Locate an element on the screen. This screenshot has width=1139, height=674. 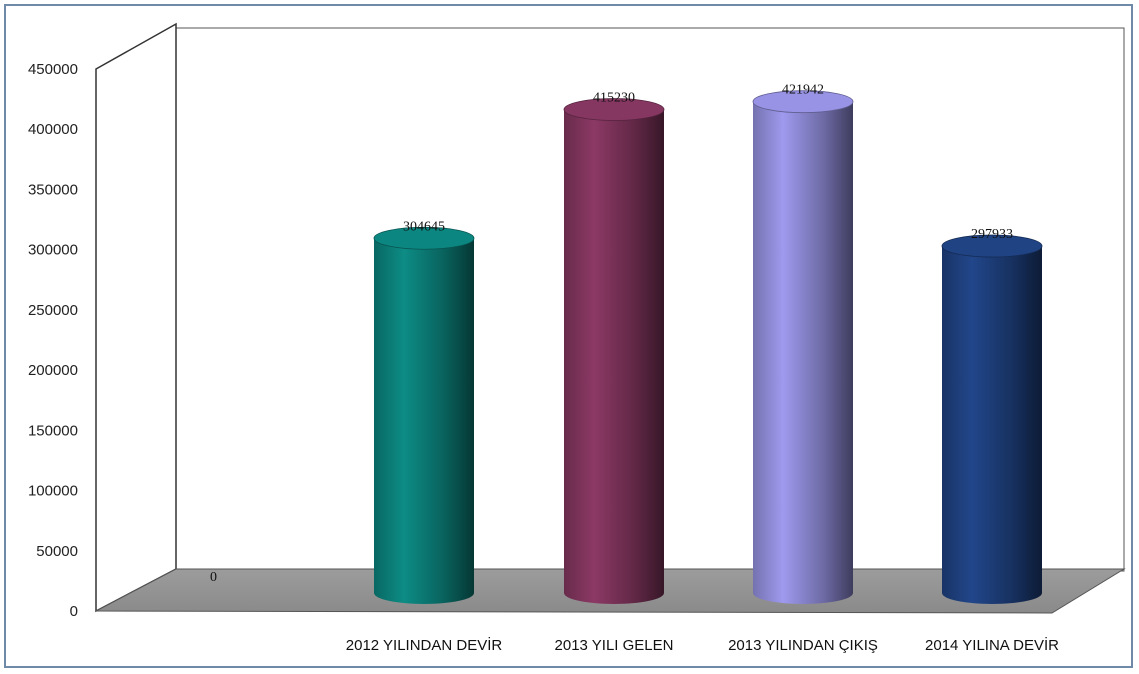
y-tick-label: 450000 is located at coordinates (53, 69).